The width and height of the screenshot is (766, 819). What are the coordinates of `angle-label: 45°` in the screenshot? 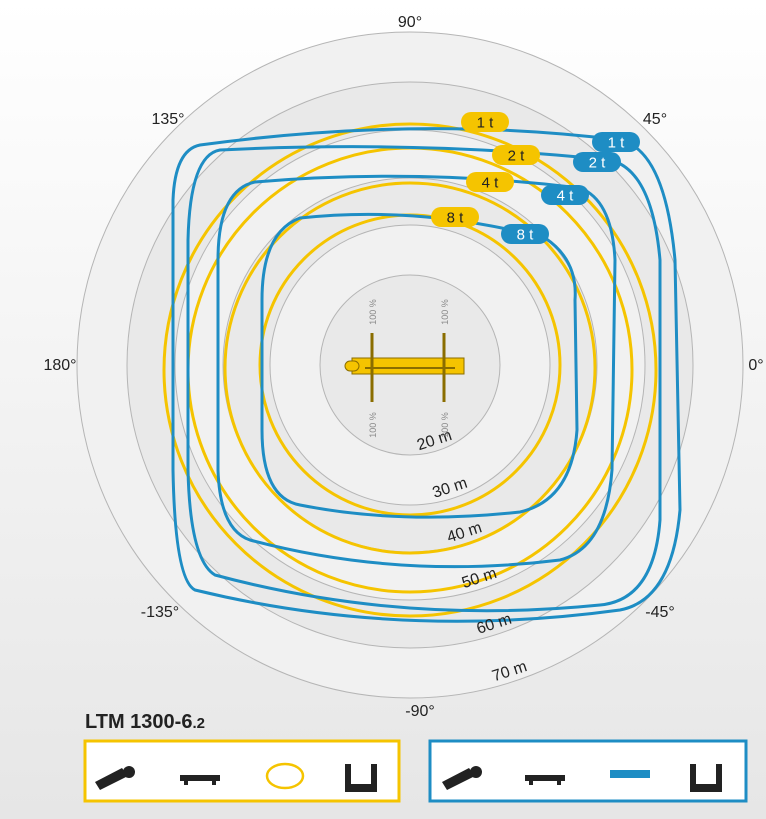 It's located at (655, 119).